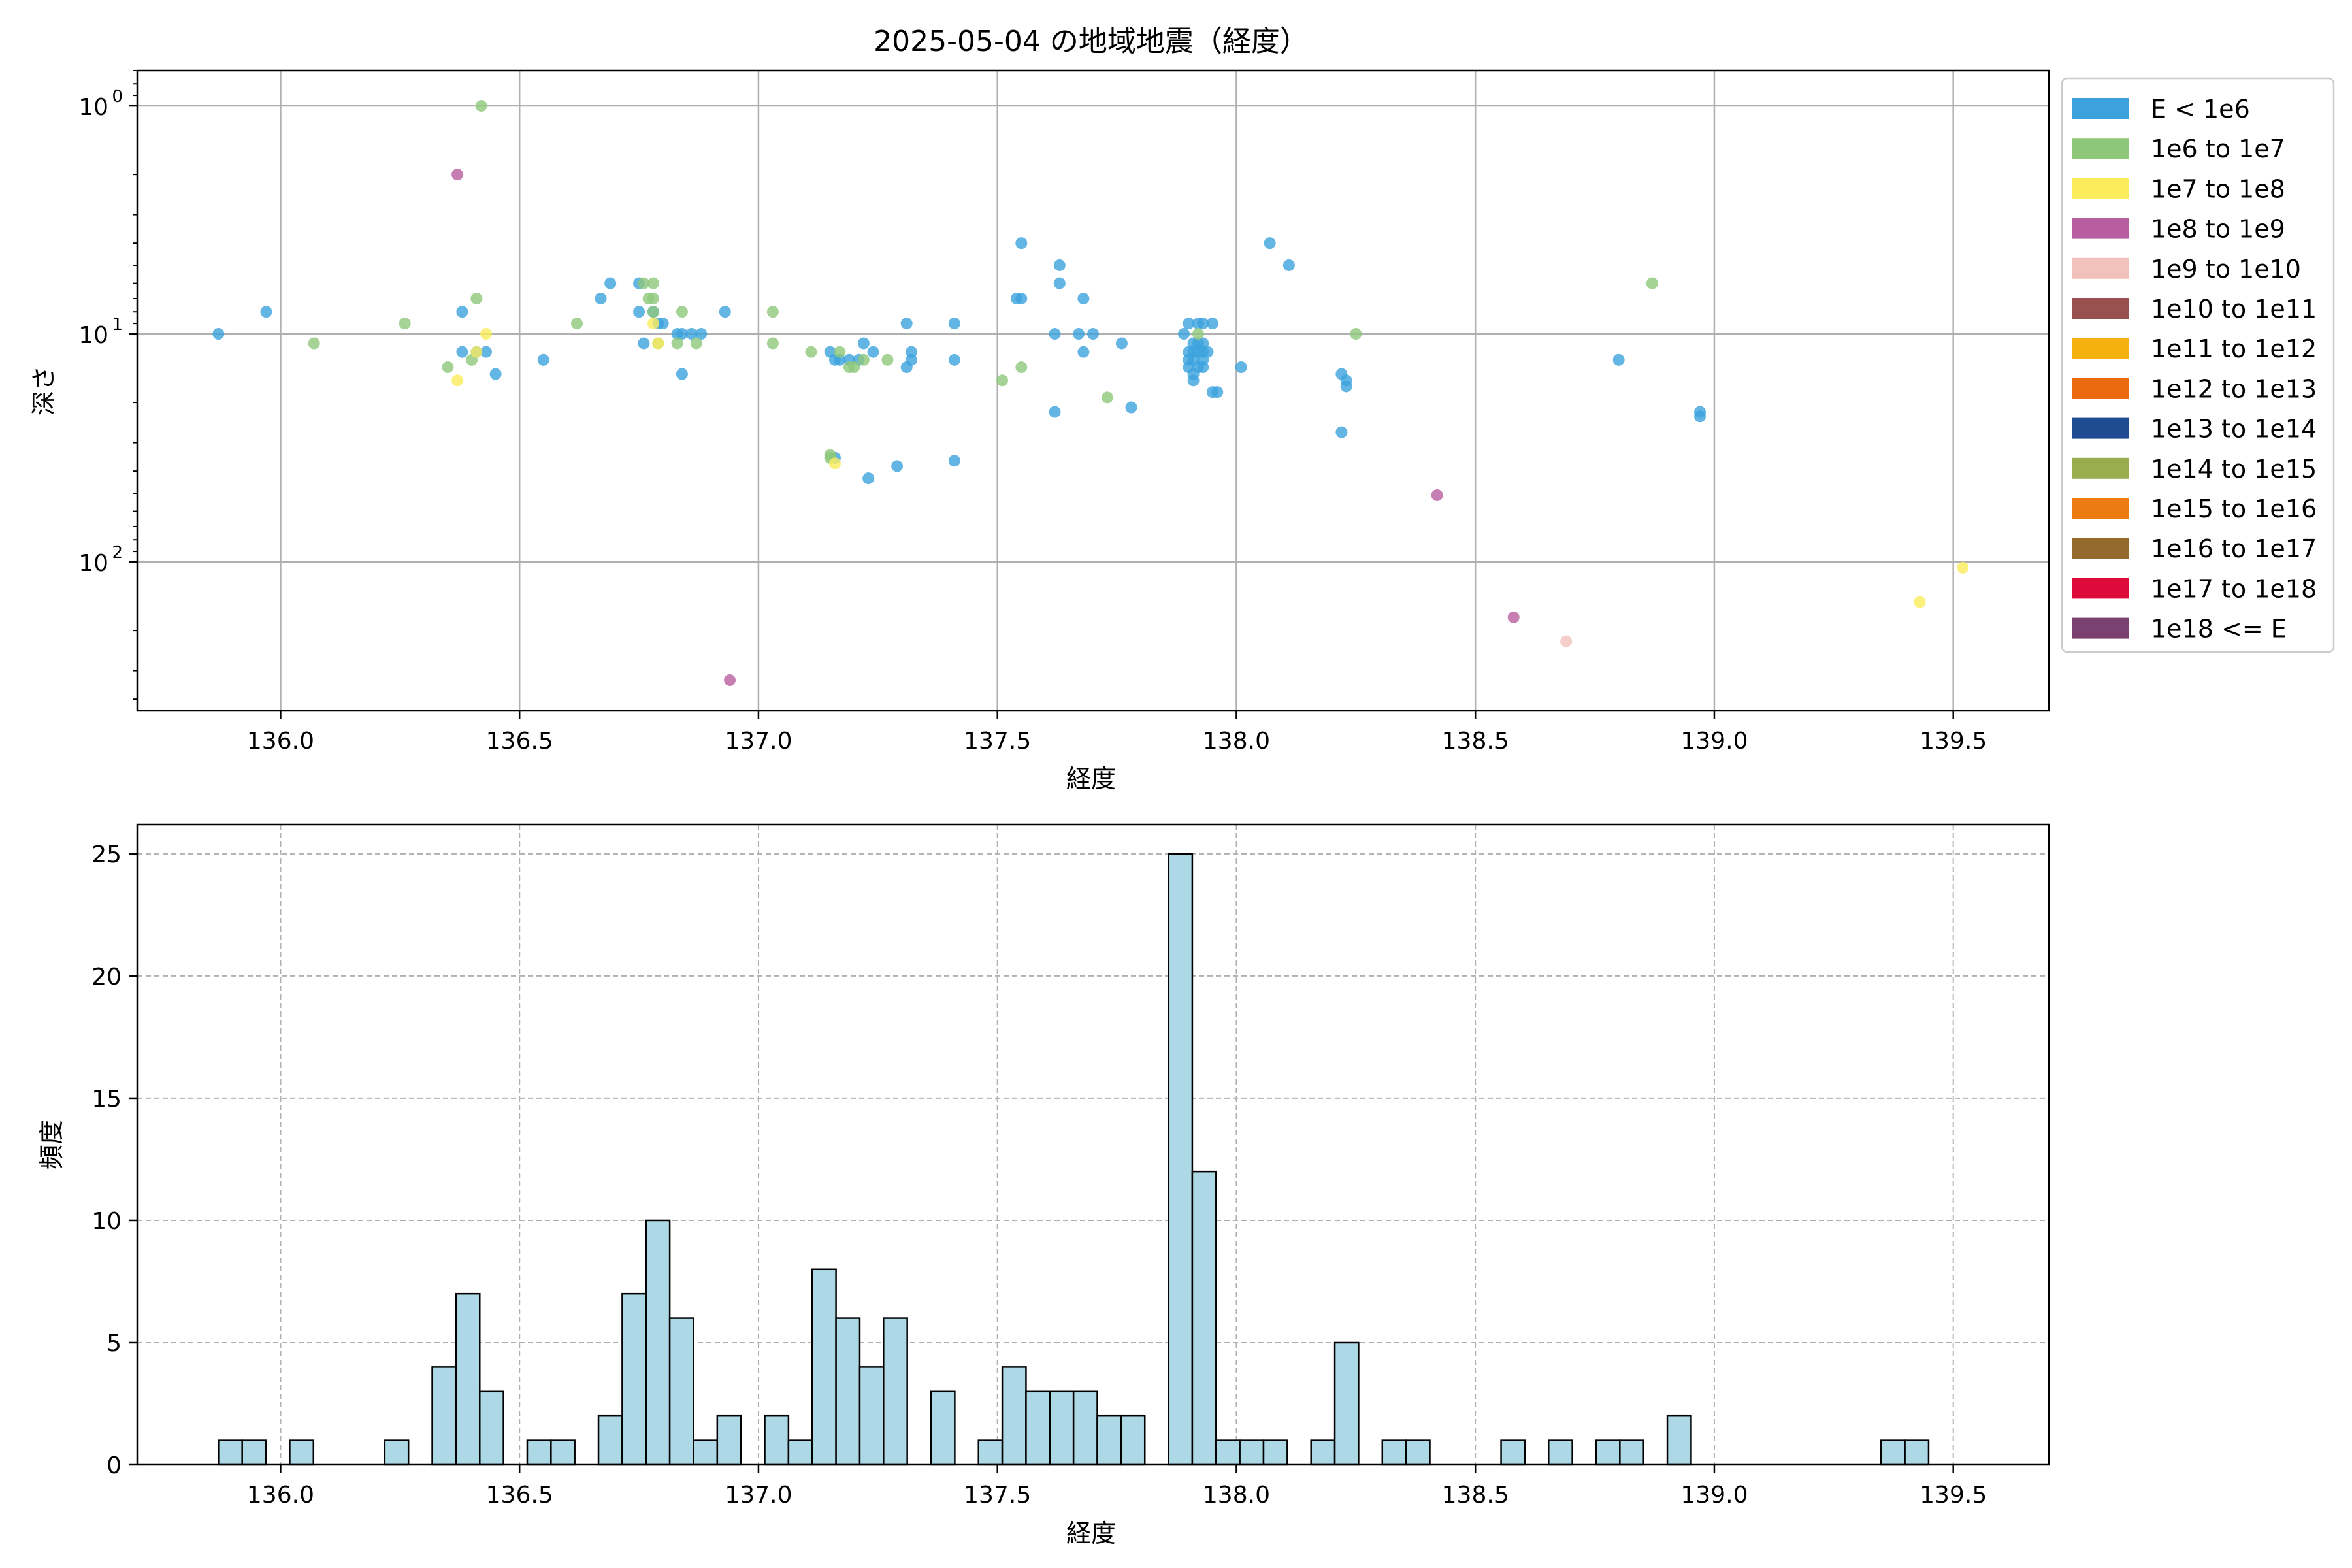 The width and height of the screenshot is (2352, 1568). What do you see at coordinates (2218, 149) in the screenshot?
I see `legend-label: 1e6 to 1e7` at bounding box center [2218, 149].